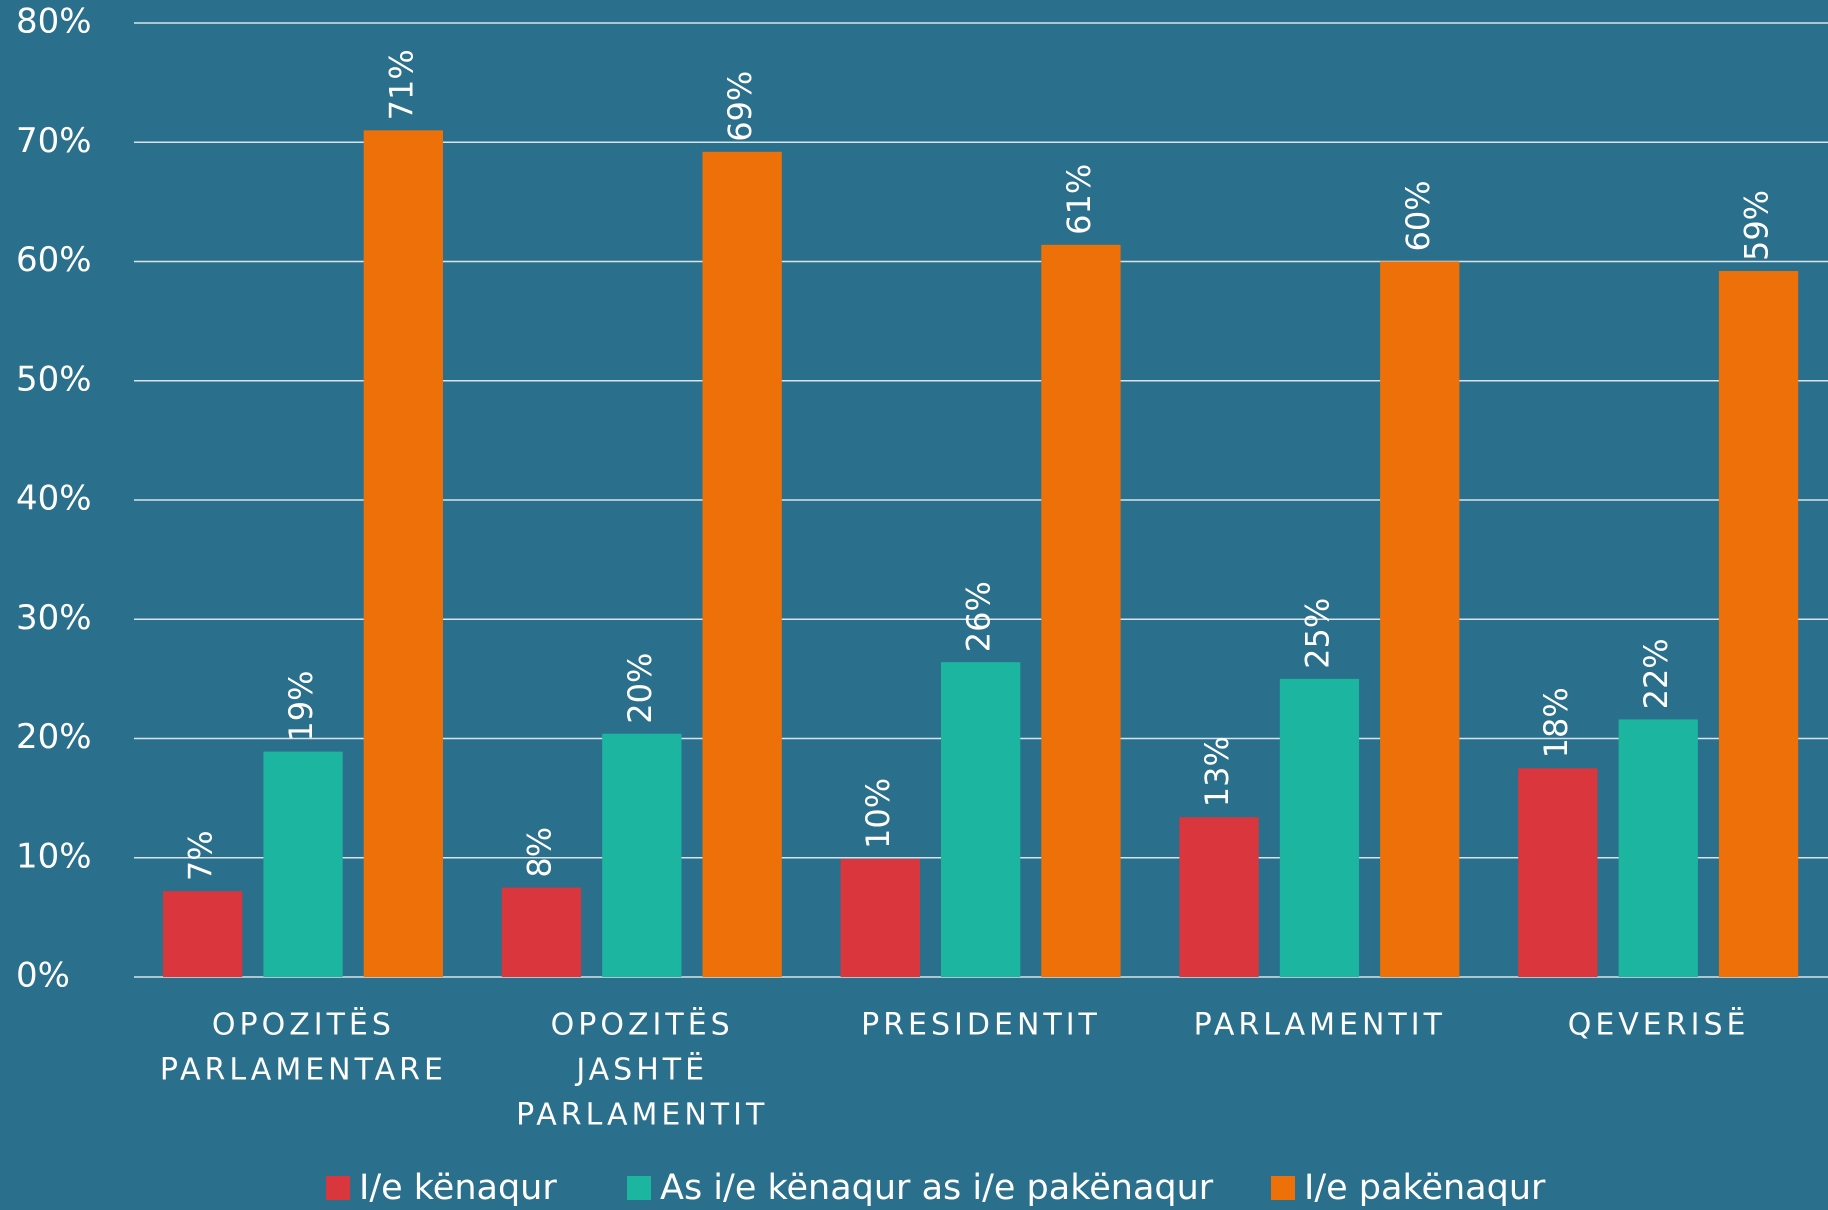 This screenshot has height=1210, width=1828. I want to click on data-label: 8%, so click(539, 852).